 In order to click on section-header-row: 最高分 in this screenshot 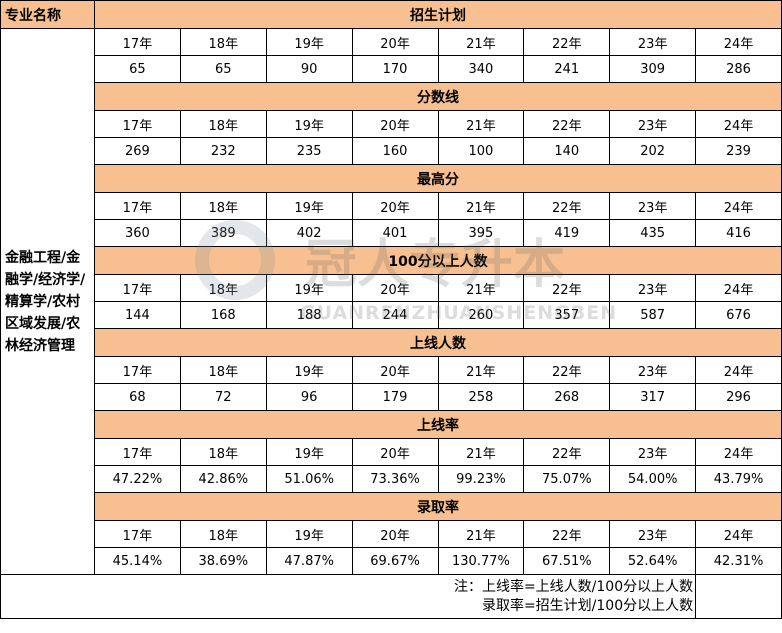, I will do `click(391, 178)`.